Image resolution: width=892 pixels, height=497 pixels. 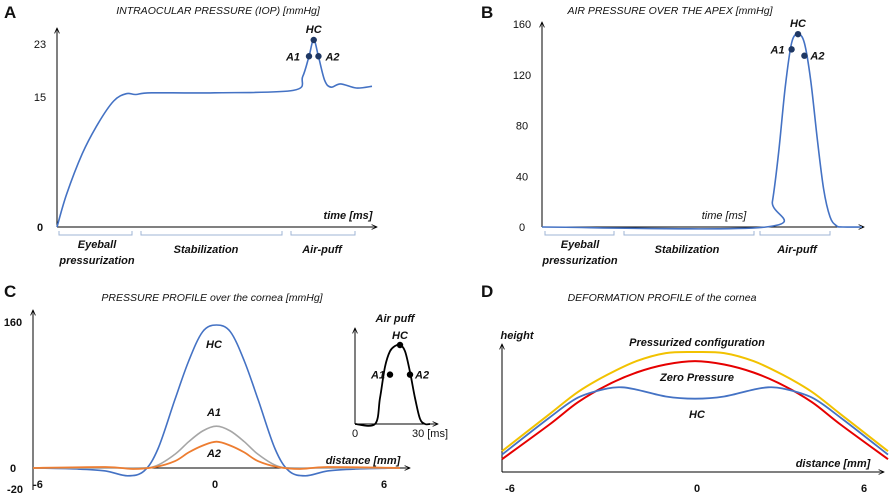 I want to click on panel-d-zero-pressure-line, so click(x=695, y=410).